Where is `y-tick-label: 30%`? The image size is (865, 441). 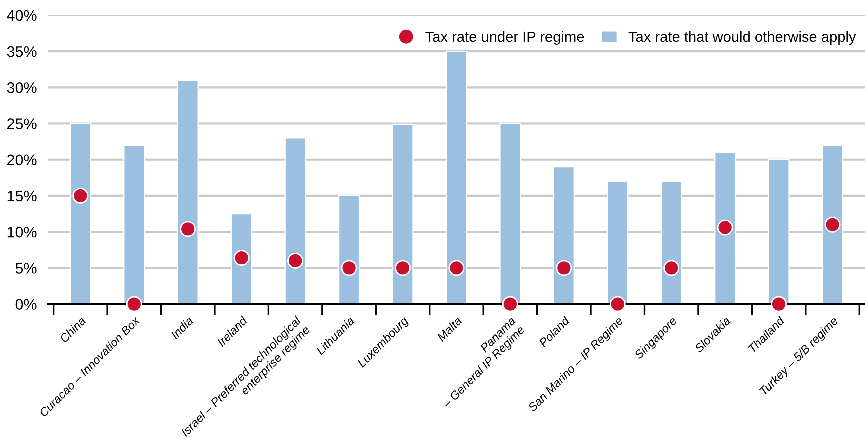
y-tick-label: 30% is located at coordinates (22, 88).